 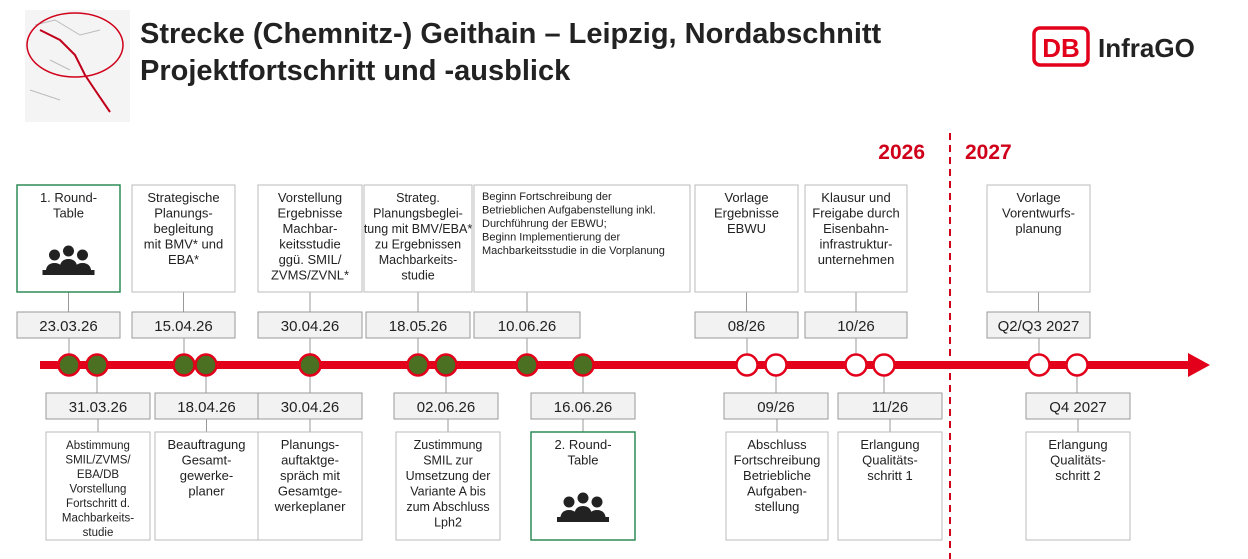 What do you see at coordinates (98, 475) in the screenshot?
I see `event-text: EBA/DB` at bounding box center [98, 475].